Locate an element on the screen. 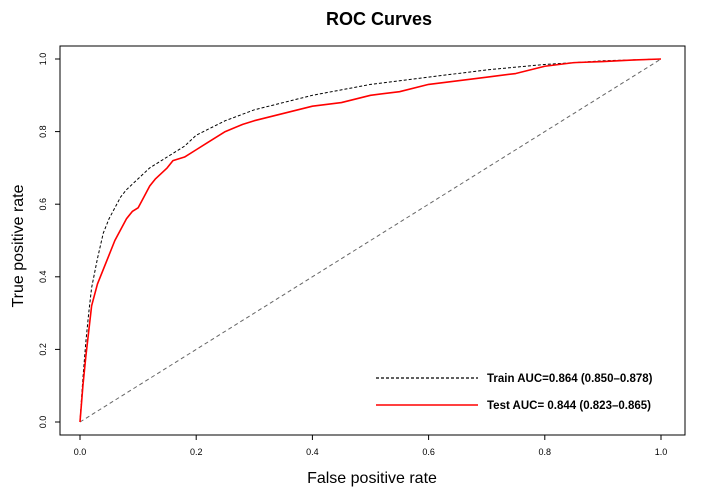 The width and height of the screenshot is (702, 496). y-tick-label: 0.4 is located at coordinates (43, 277).